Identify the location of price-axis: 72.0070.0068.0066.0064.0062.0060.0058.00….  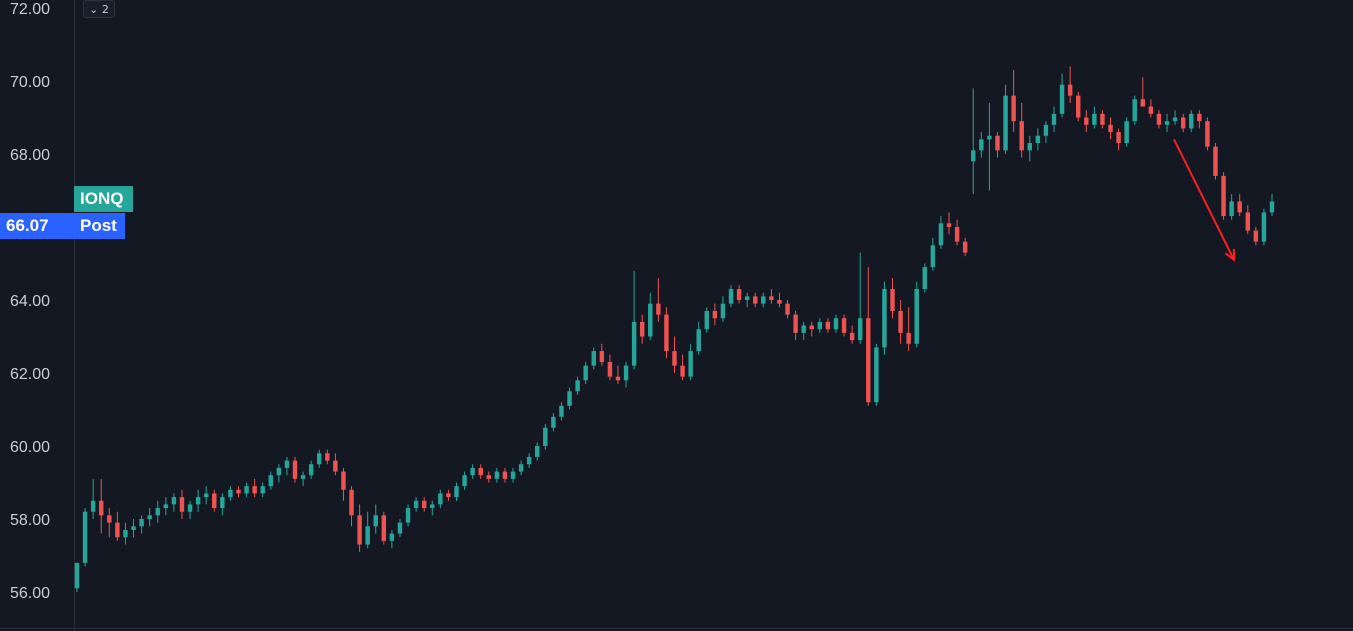
(30, 301).